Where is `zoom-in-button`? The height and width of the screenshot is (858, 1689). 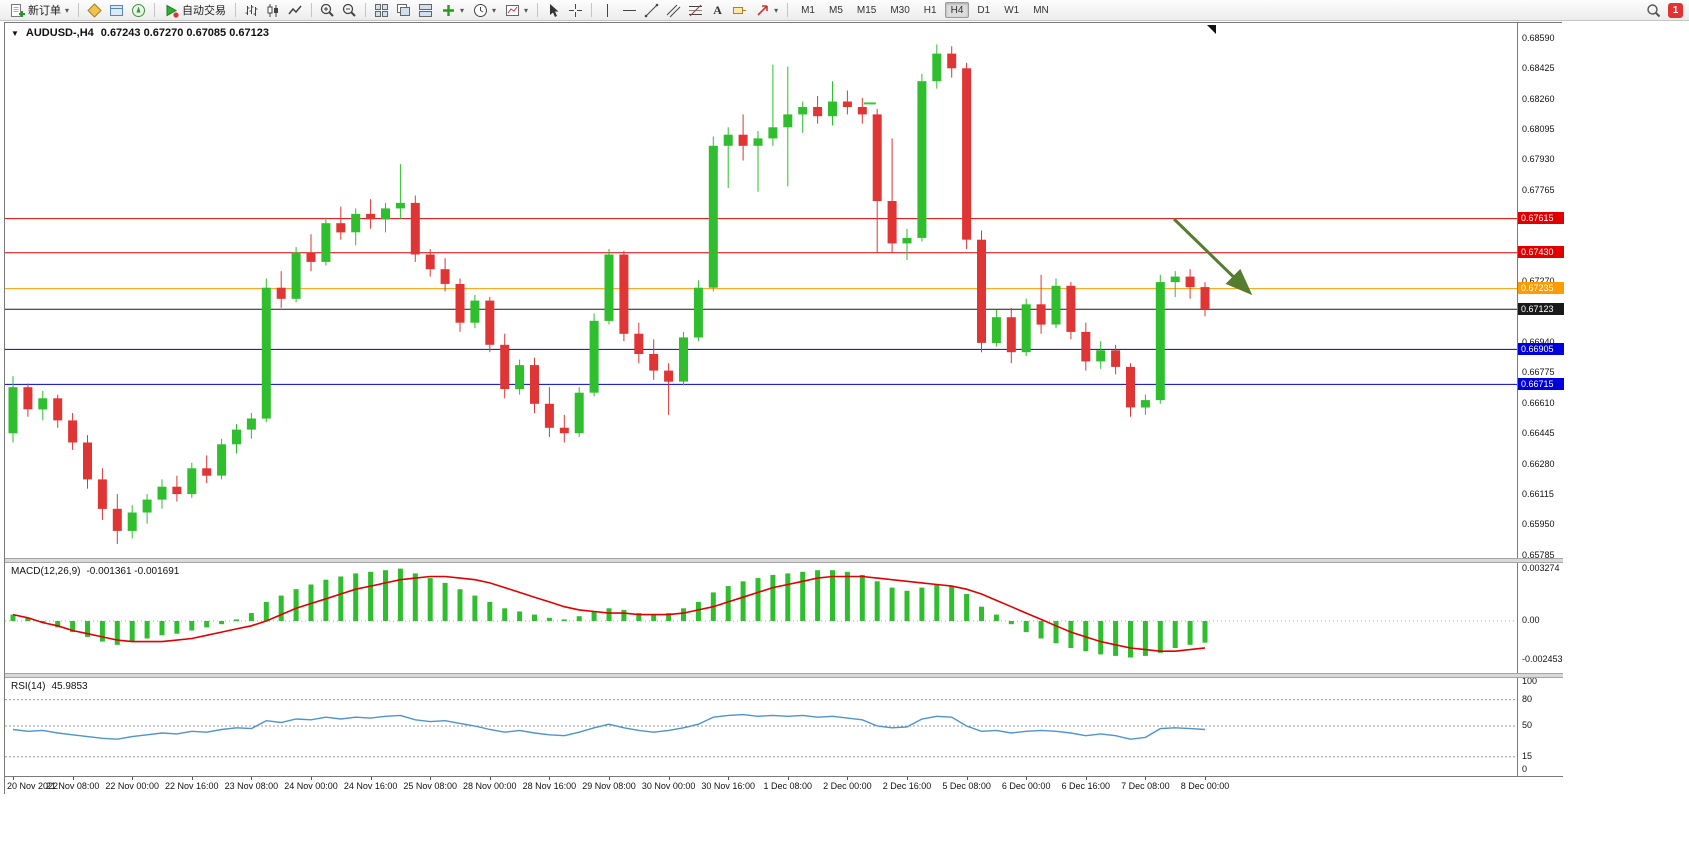 zoom-in-button is located at coordinates (327, 10).